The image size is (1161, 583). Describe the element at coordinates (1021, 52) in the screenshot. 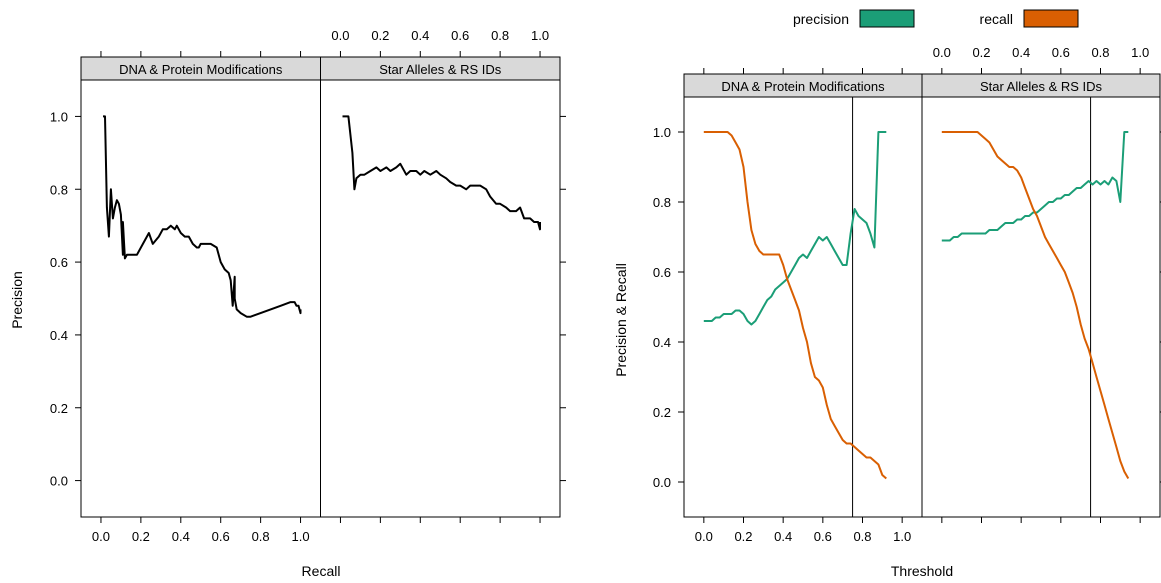

I see `right-xtick-label-top-2: 0.4` at that location.